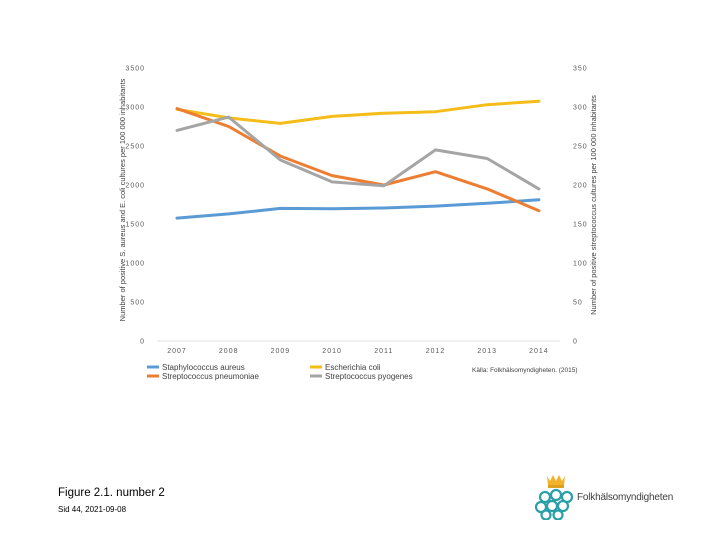 The height and width of the screenshot is (540, 720). Describe the element at coordinates (580, 225) in the screenshot. I see `right-axis-tick: 150` at that location.